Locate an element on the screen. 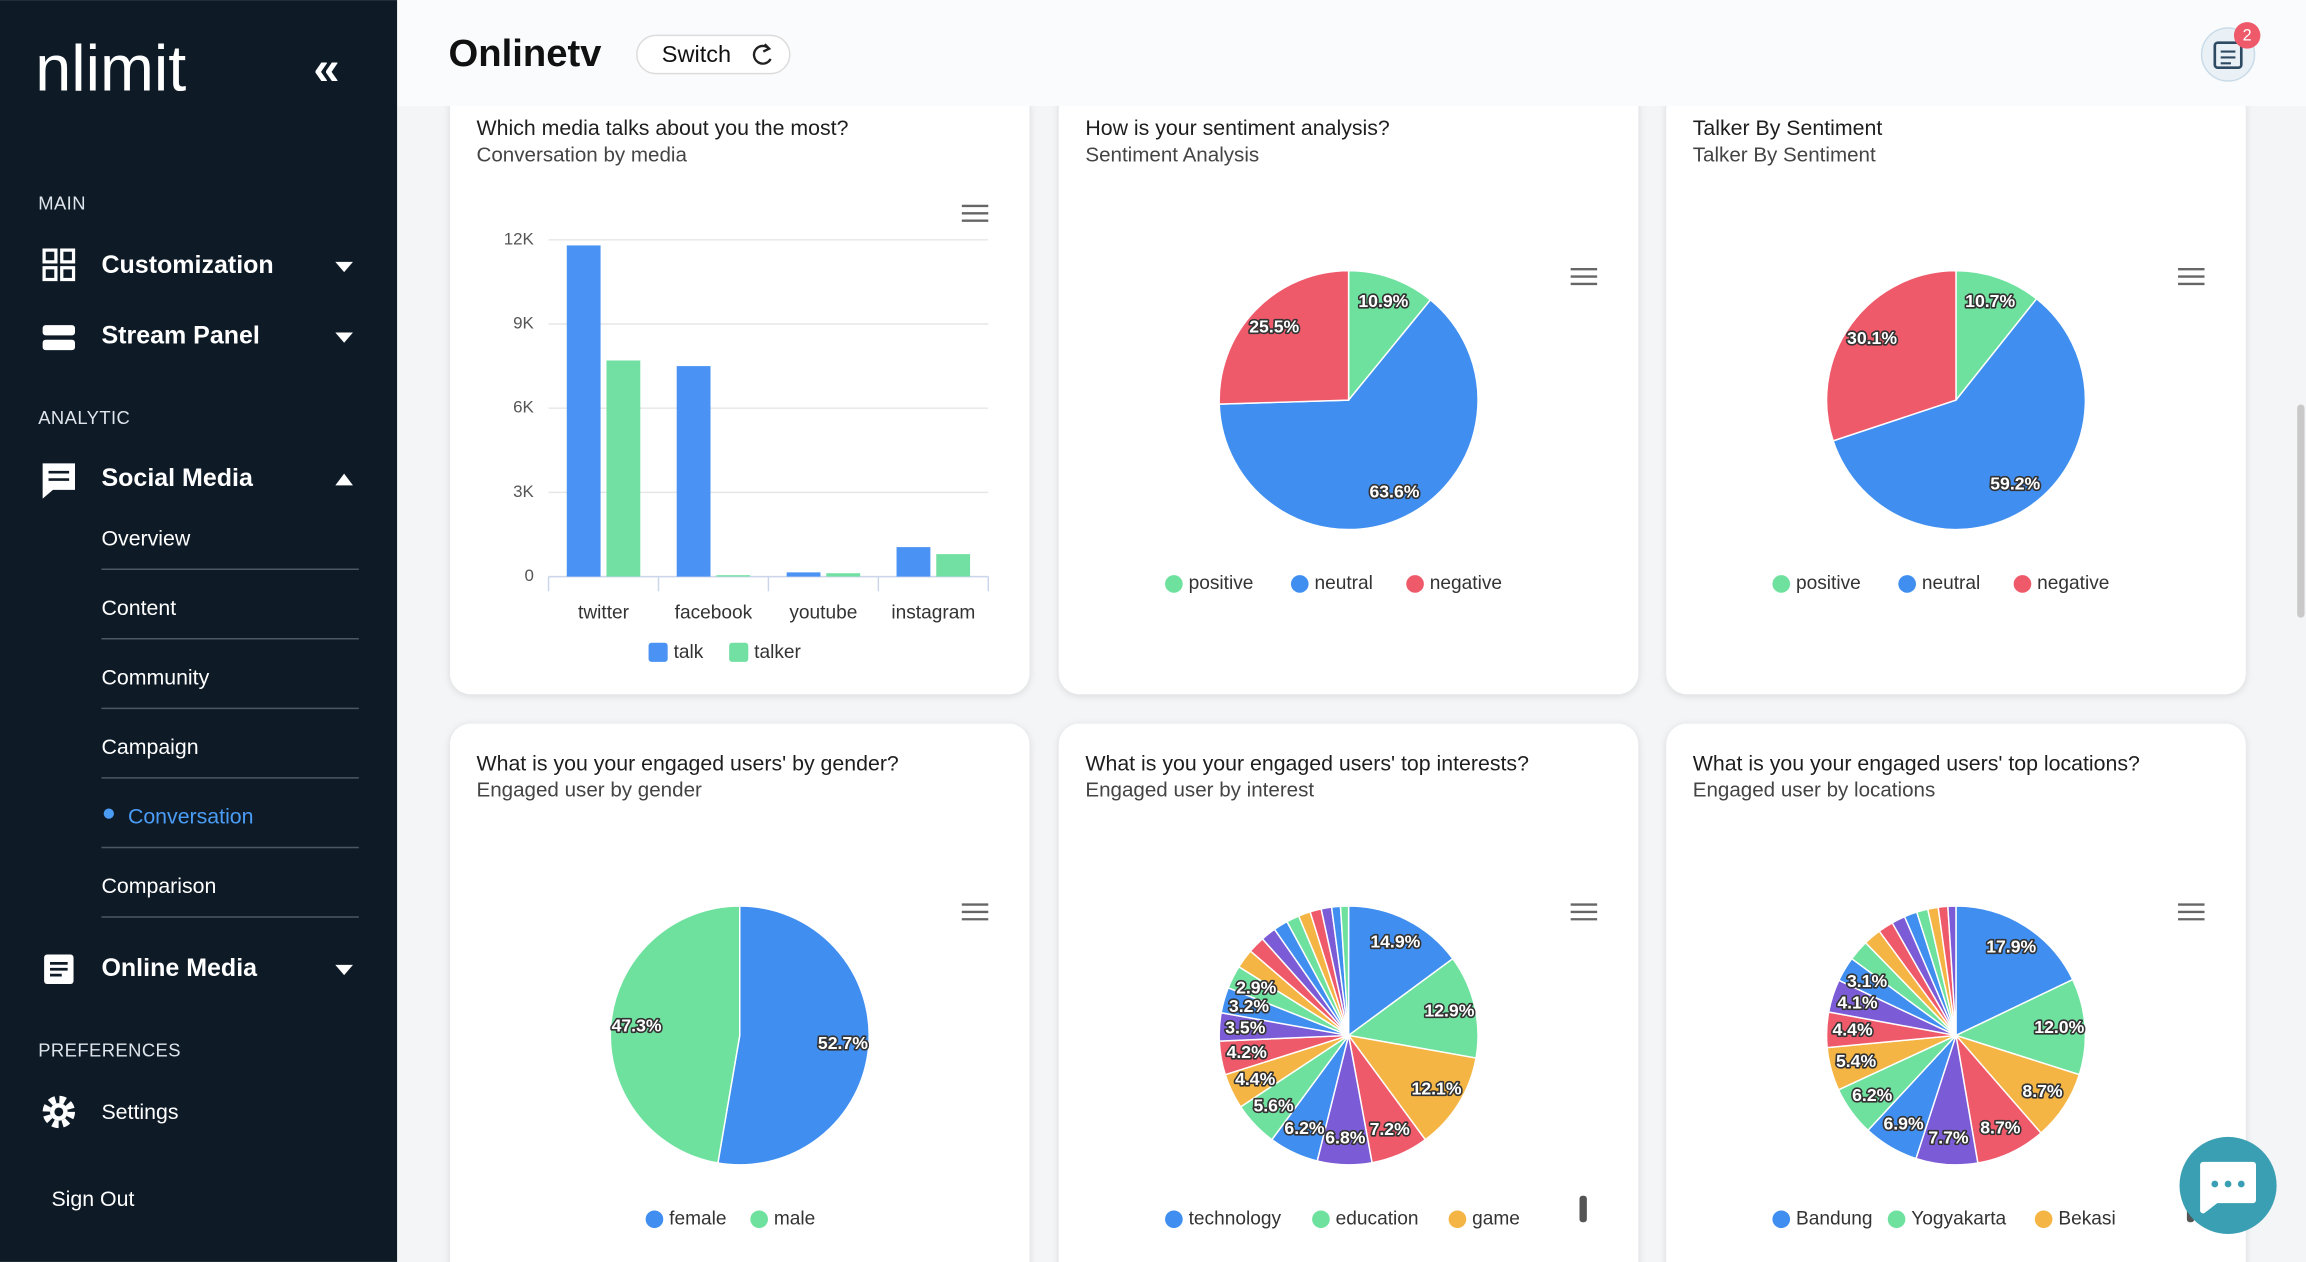 This screenshot has width=2306, height=1262. legend-label: education is located at coordinates (1377, 1218).